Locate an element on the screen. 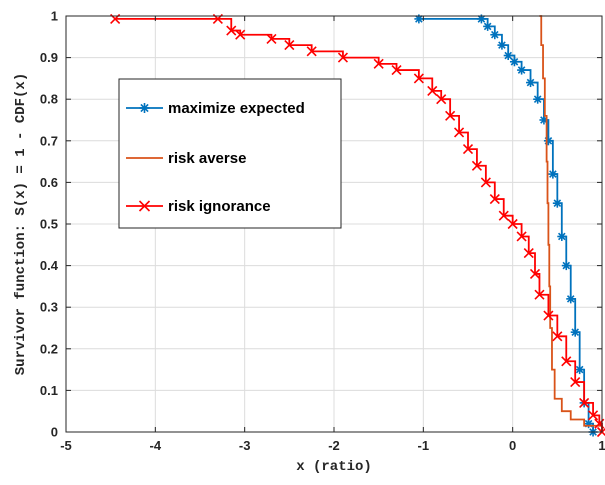 The image size is (605, 485). legend-label: risk ignorance is located at coordinates (219, 206).